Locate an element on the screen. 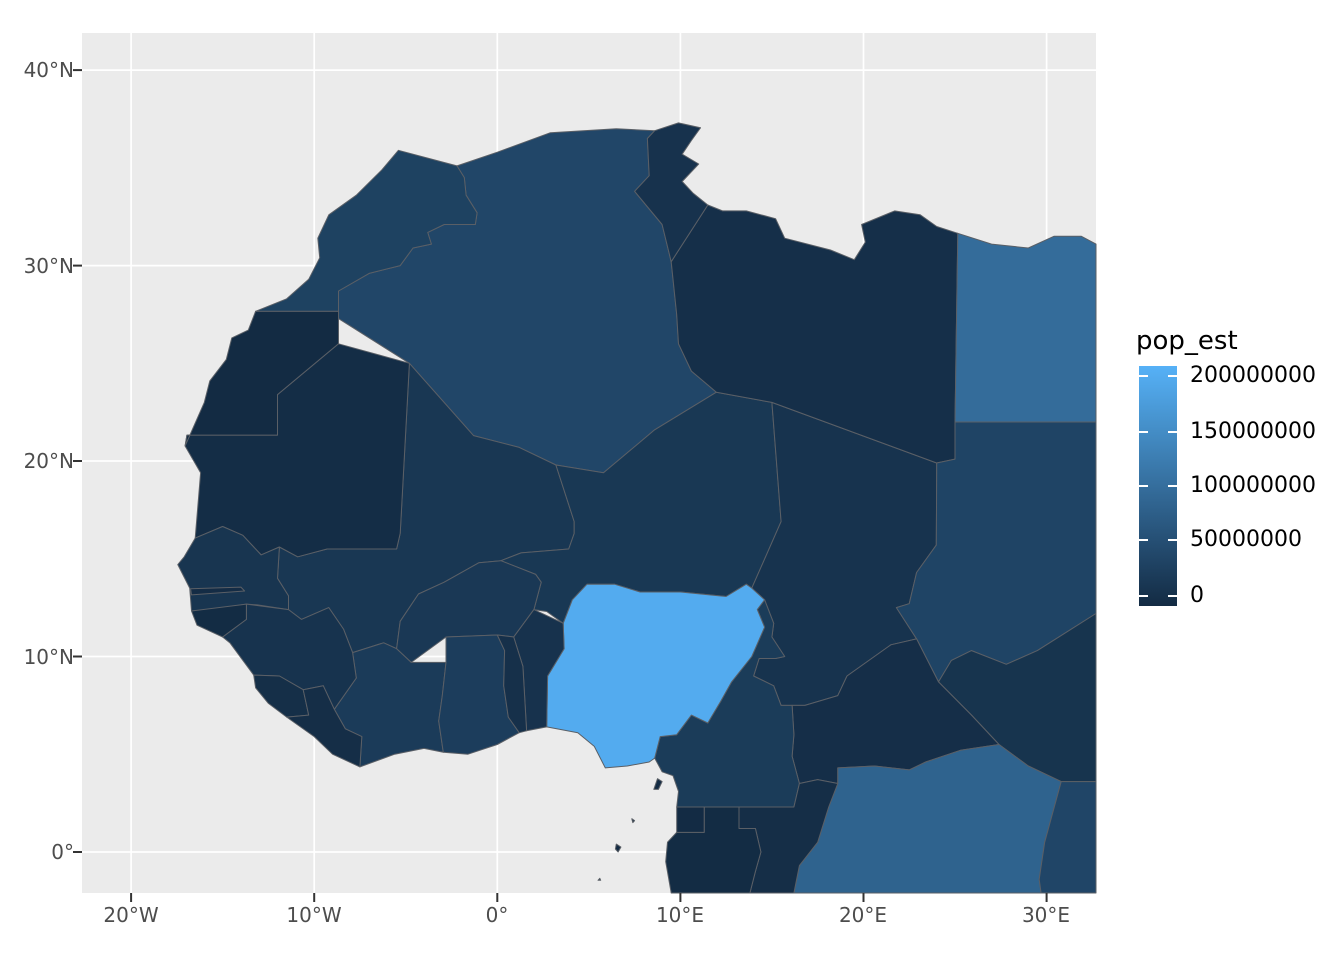  legend-label-100m: 100000000 is located at coordinates (1253, 485).